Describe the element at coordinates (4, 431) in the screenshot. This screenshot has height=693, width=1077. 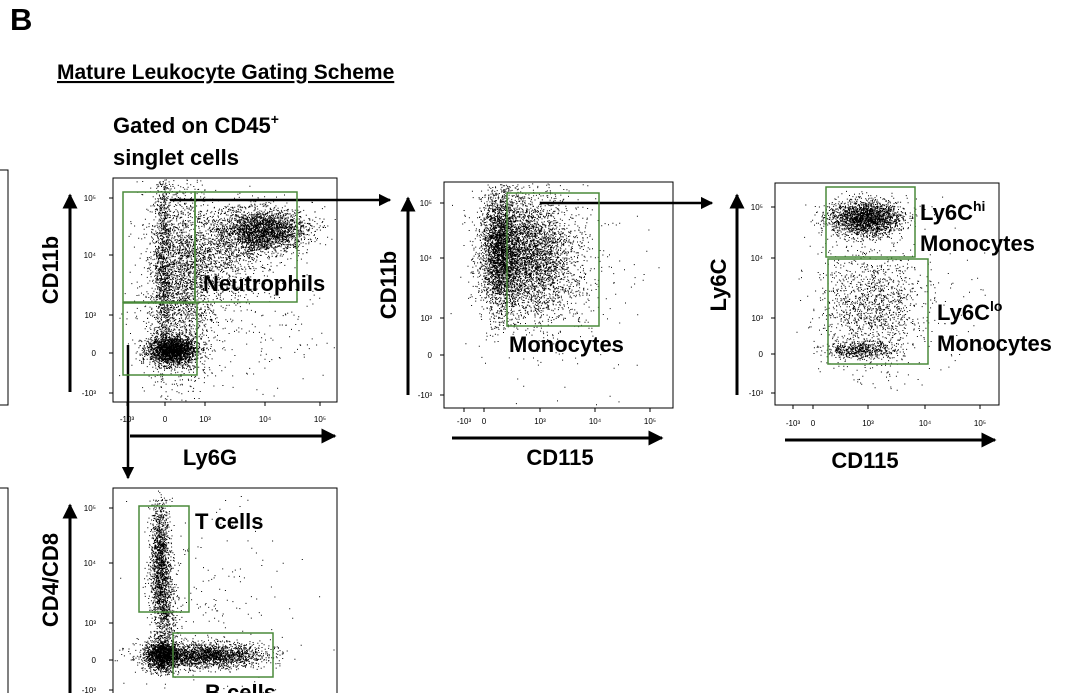
I see `cropped-panel-edge` at that location.